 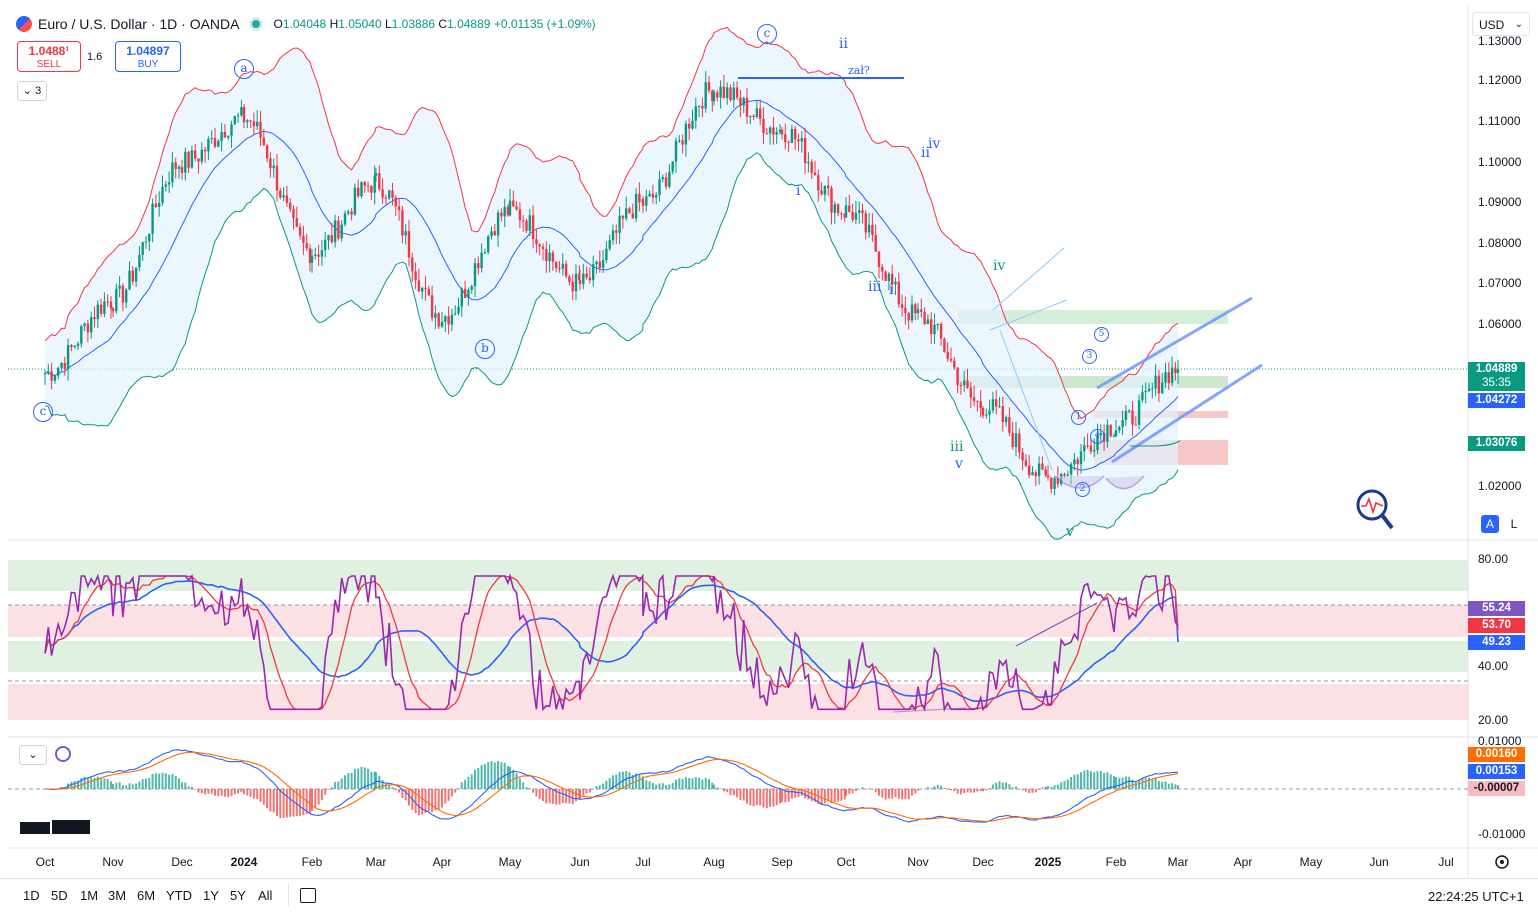 What do you see at coordinates (1490, 524) in the screenshot?
I see `auto-scale-button: A` at bounding box center [1490, 524].